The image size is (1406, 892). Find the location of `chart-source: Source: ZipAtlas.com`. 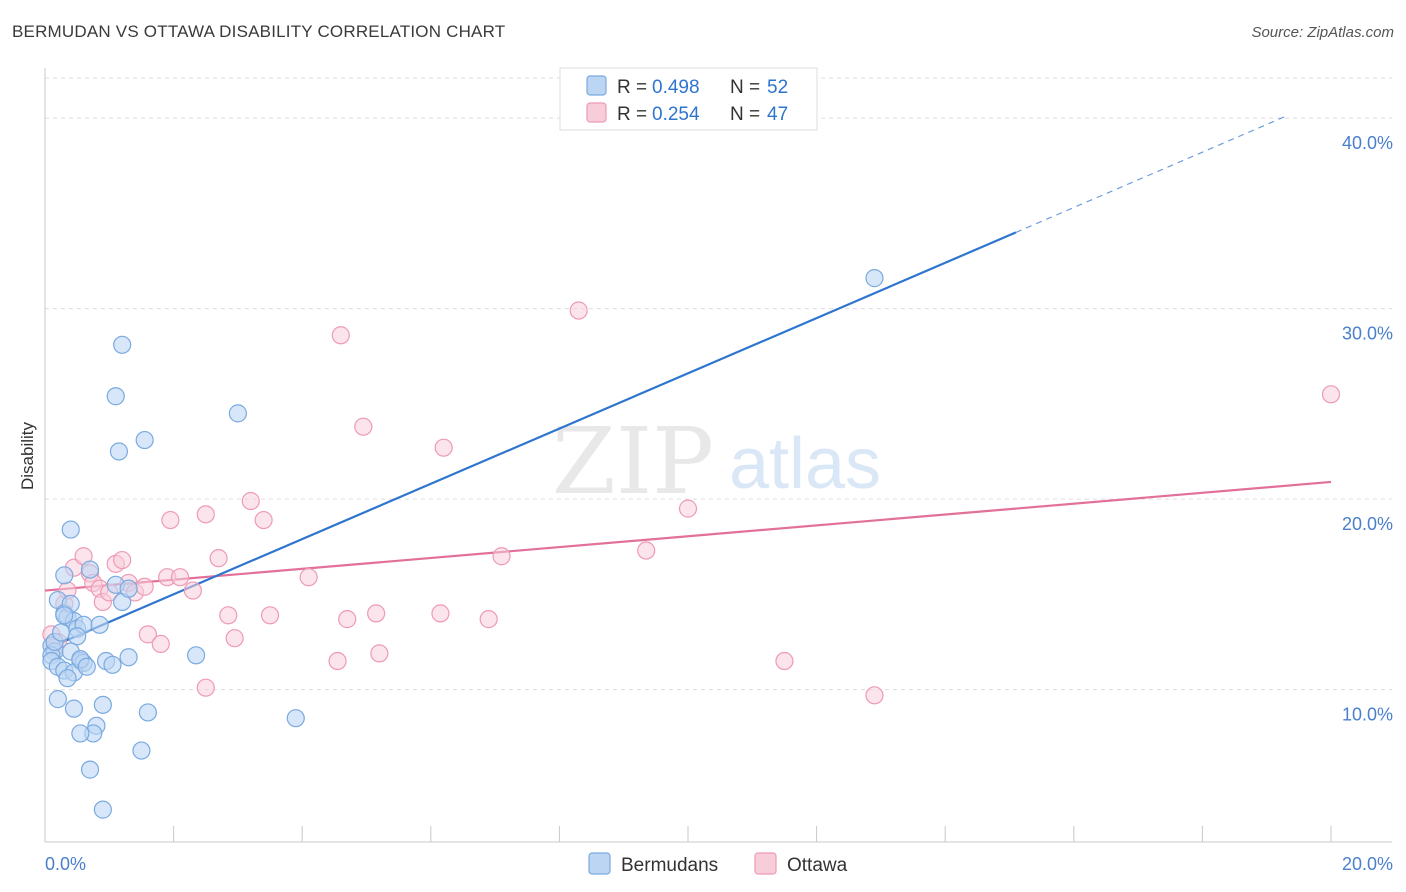

chart-source: Source: ZipAtlas.com is located at coordinates (1322, 32).